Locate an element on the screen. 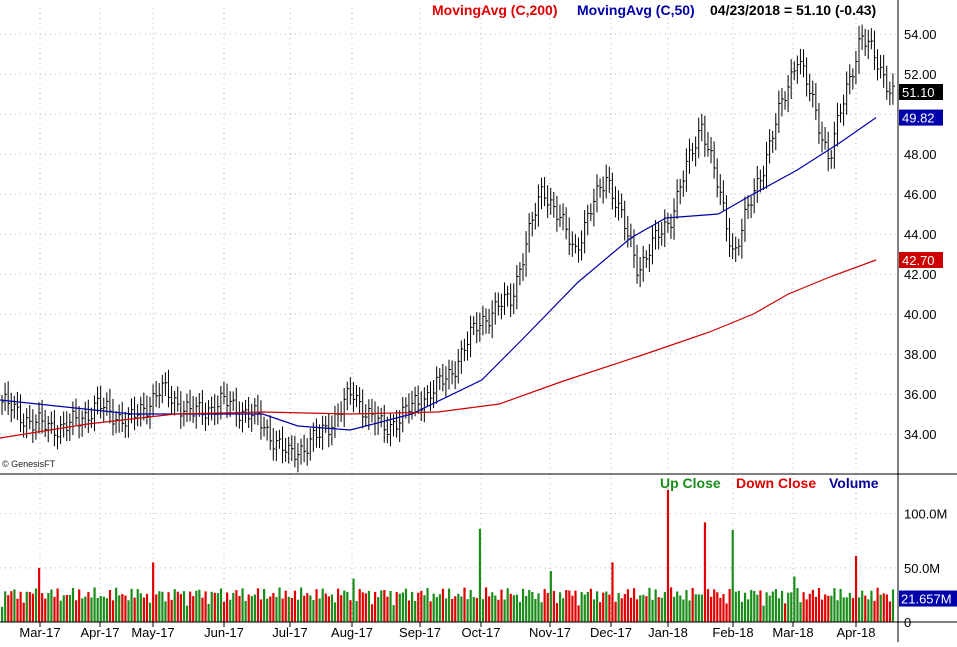 Image resolution: width=957 pixels, height=647 pixels. price-tick-label: 44.00 is located at coordinates (920, 234).